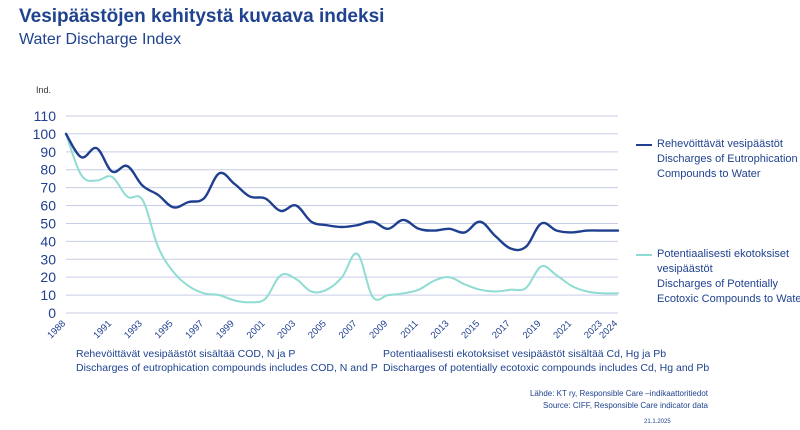  Describe the element at coordinates (723, 261) in the screenshot. I see `legend-label-fi-ecotoxic: Potentiaalisesti ekotoksiset vesipäästöt` at that location.